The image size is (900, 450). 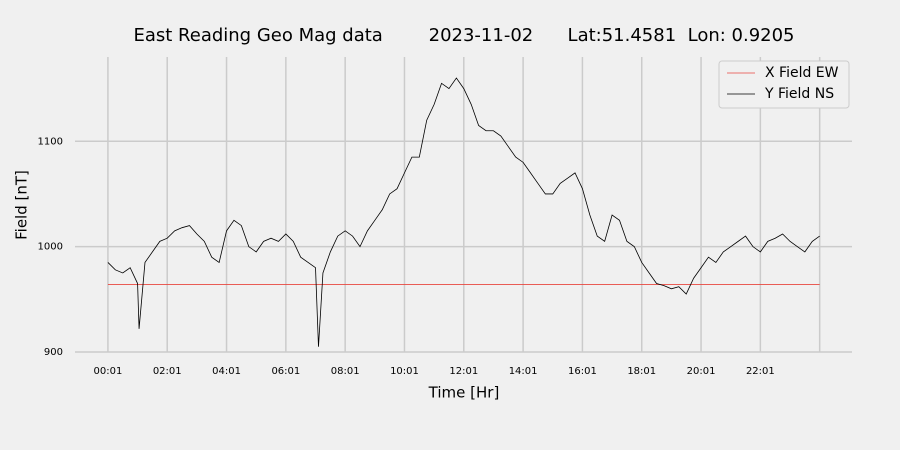 What do you see at coordinates (404, 371) in the screenshot?
I see `x-tick-label: 10:01` at bounding box center [404, 371].